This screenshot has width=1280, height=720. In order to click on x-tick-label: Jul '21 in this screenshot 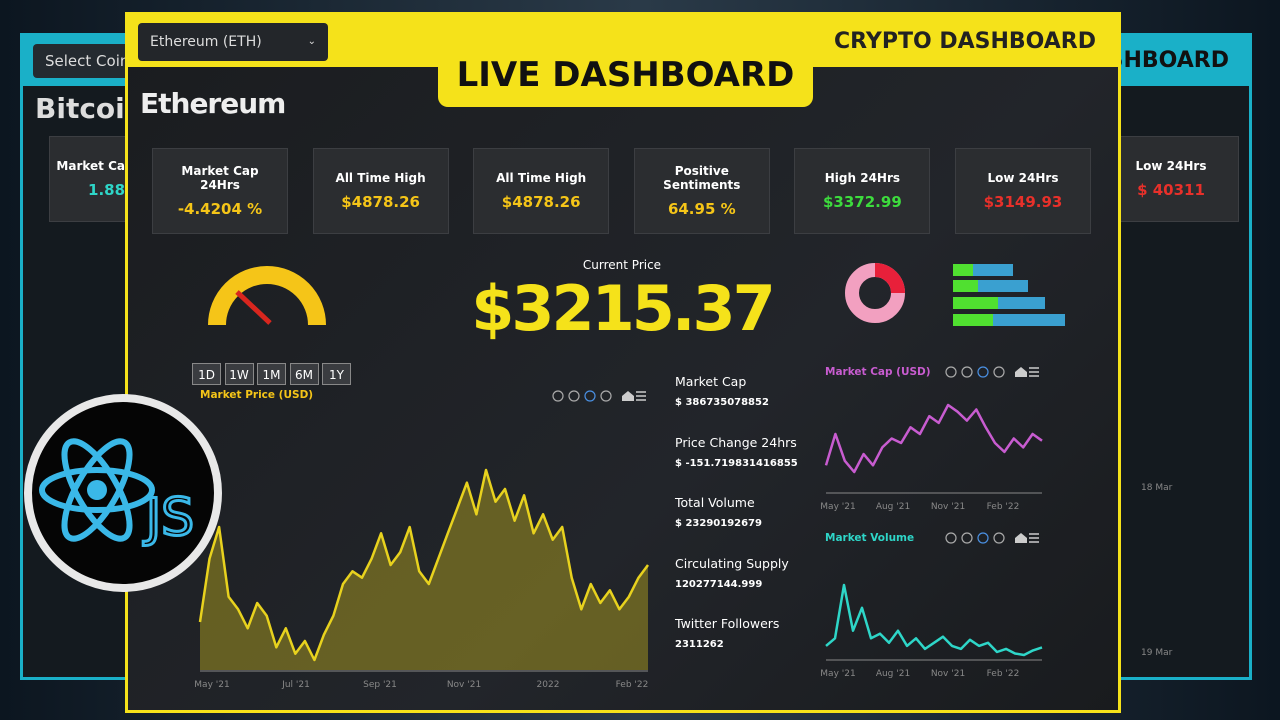, I will do `click(295, 685)`.